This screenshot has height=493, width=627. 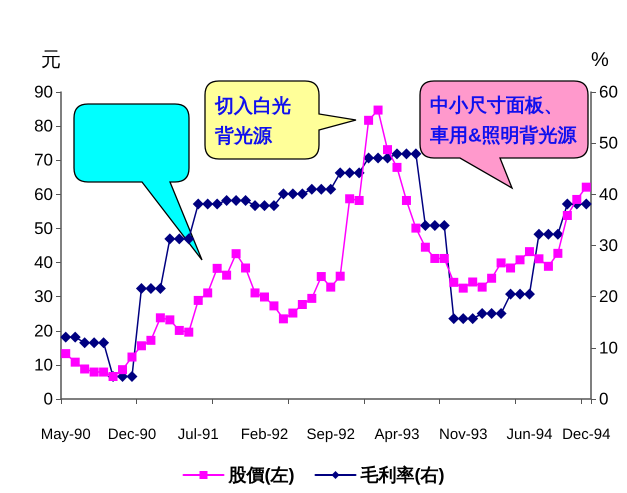 I want to click on x-tick-label: Apr-93, so click(x=397, y=434).